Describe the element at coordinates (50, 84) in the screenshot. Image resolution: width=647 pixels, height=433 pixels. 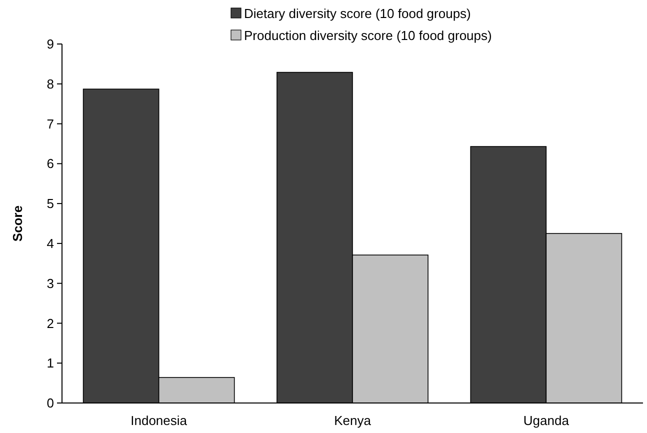
I see `y-tick-label: 8` at that location.